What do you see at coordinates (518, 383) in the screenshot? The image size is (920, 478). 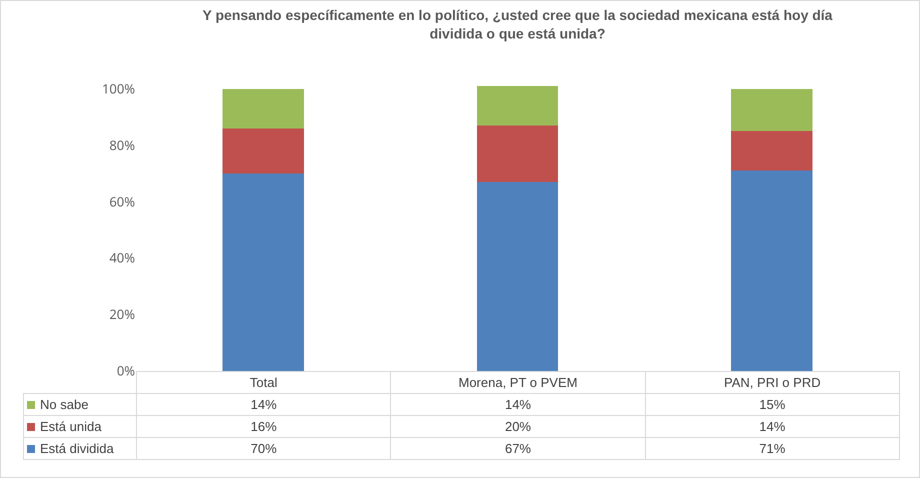 I see `x-tick-label: Morena, PT o PVEM` at bounding box center [518, 383].